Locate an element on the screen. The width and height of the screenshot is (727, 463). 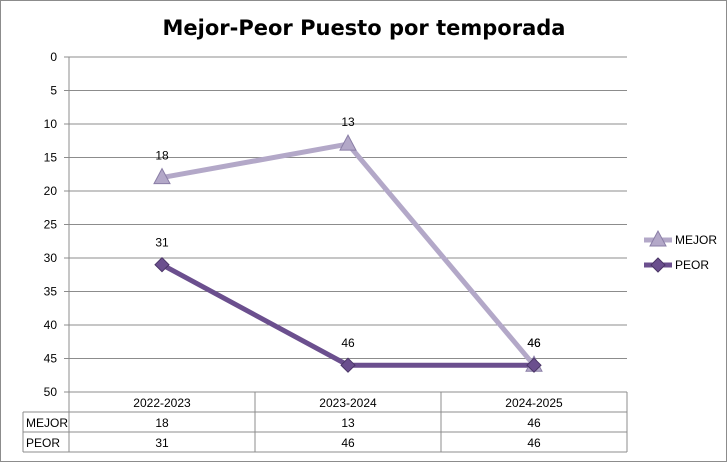
table-cell: 18 is located at coordinates (162, 423).